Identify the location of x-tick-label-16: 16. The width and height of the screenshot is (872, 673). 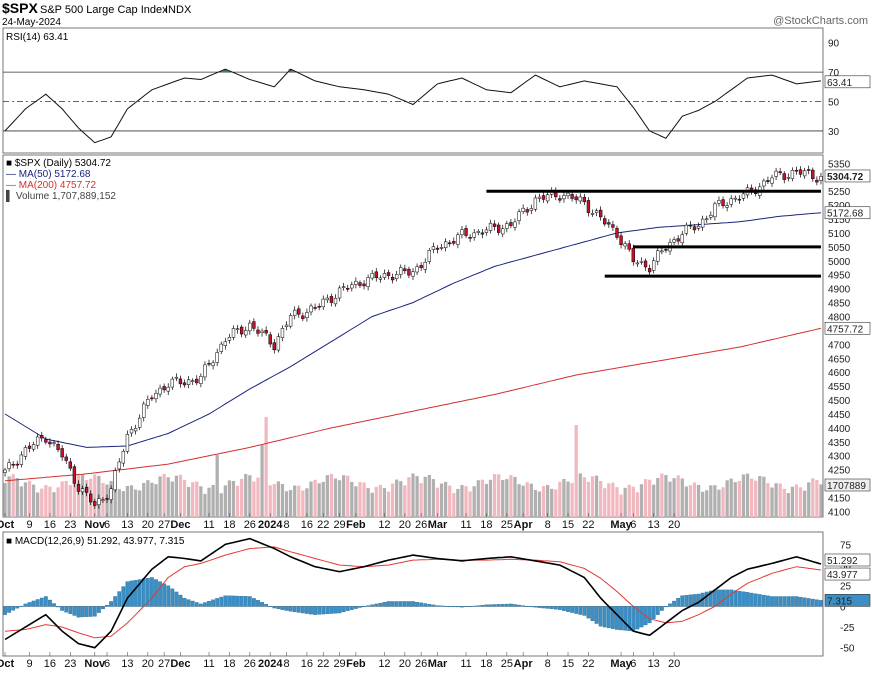
(307, 664).